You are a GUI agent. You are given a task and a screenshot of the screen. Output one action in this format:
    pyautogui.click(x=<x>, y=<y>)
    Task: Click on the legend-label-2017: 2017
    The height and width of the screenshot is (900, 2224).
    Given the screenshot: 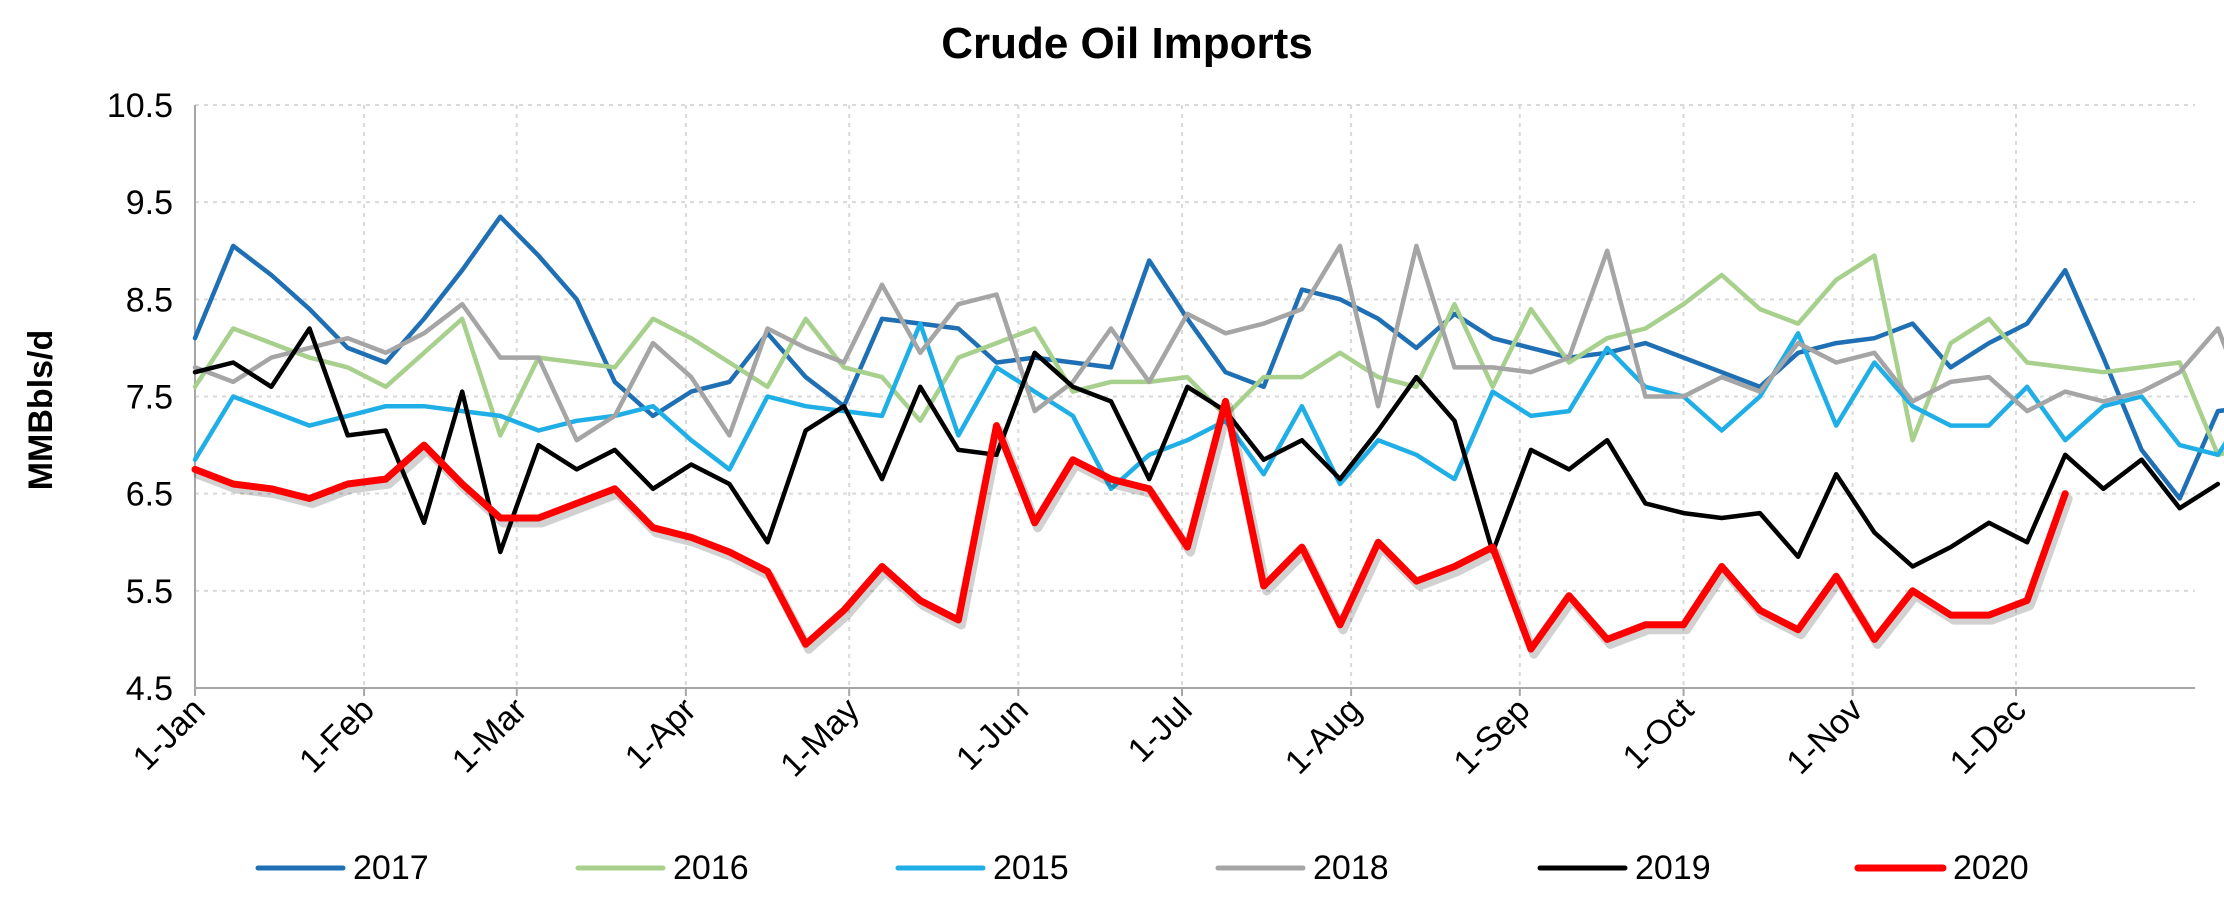 What is the action you would take?
    pyautogui.click(x=391, y=868)
    